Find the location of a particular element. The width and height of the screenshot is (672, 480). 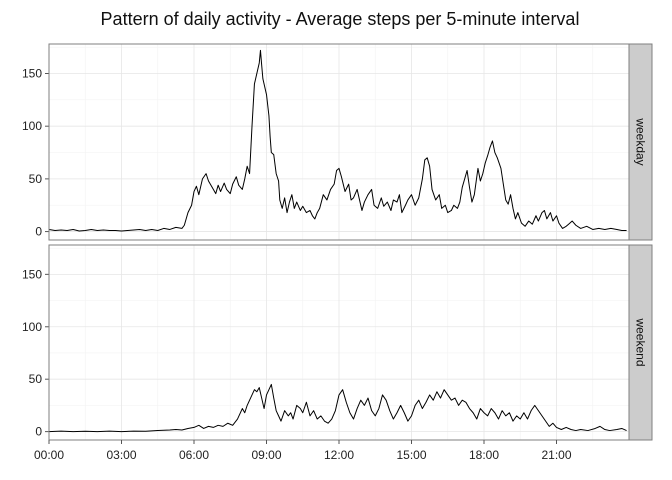

strip-label-weekday: weekday is located at coordinates (641, 141).